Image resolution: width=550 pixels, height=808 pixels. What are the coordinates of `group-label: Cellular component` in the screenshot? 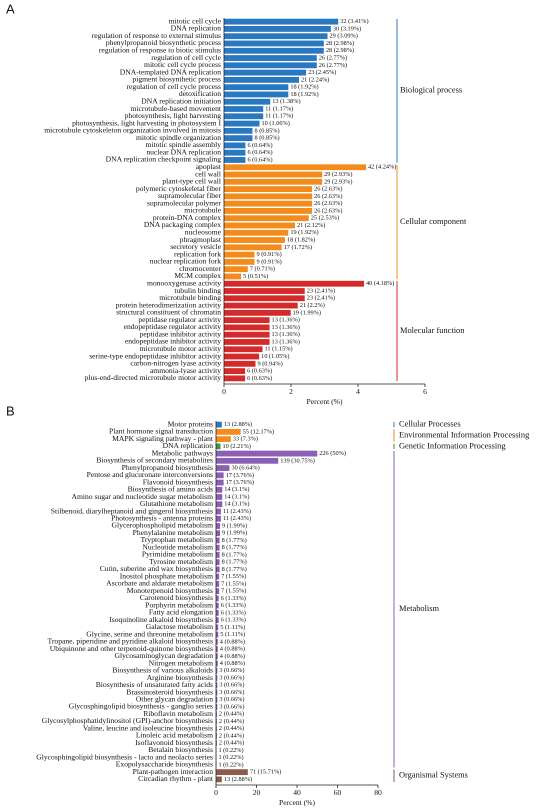 It's located at (433, 221).